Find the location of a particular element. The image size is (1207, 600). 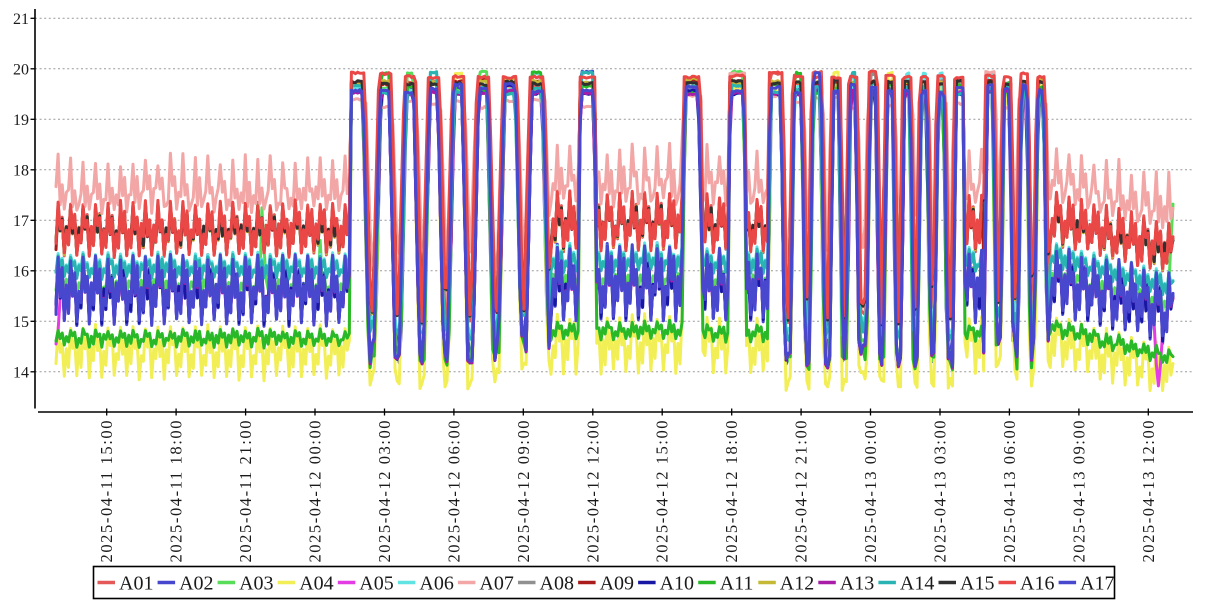

svg-text: 2025-04-12 15:00 is located at coordinates (662, 492).